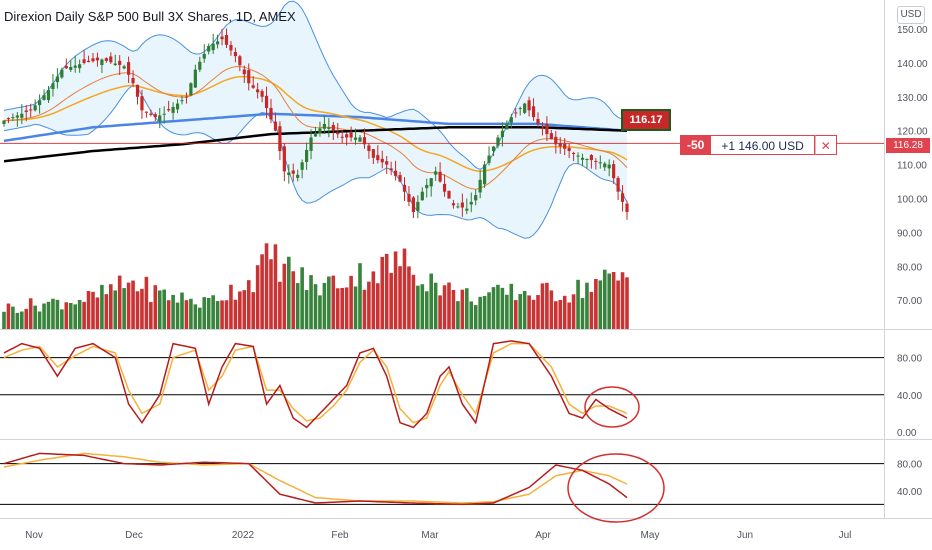  I want to click on time-tick-label: Jun, so click(745, 535).